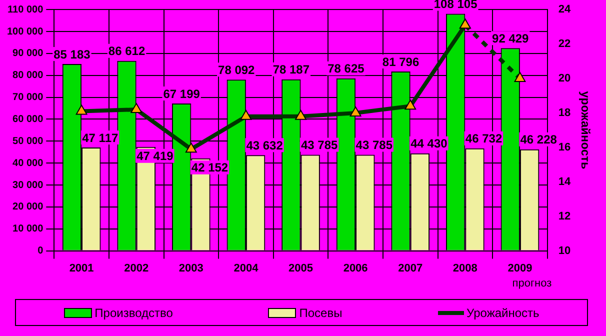  Describe the element at coordinates (429, 143) in the screenshot. I see `data-label: 44 430` at that location.